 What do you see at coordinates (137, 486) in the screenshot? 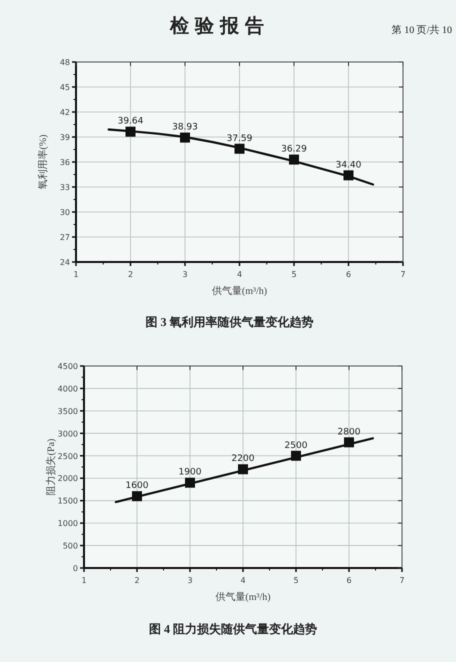
I see `data-label: 1600` at bounding box center [137, 486].